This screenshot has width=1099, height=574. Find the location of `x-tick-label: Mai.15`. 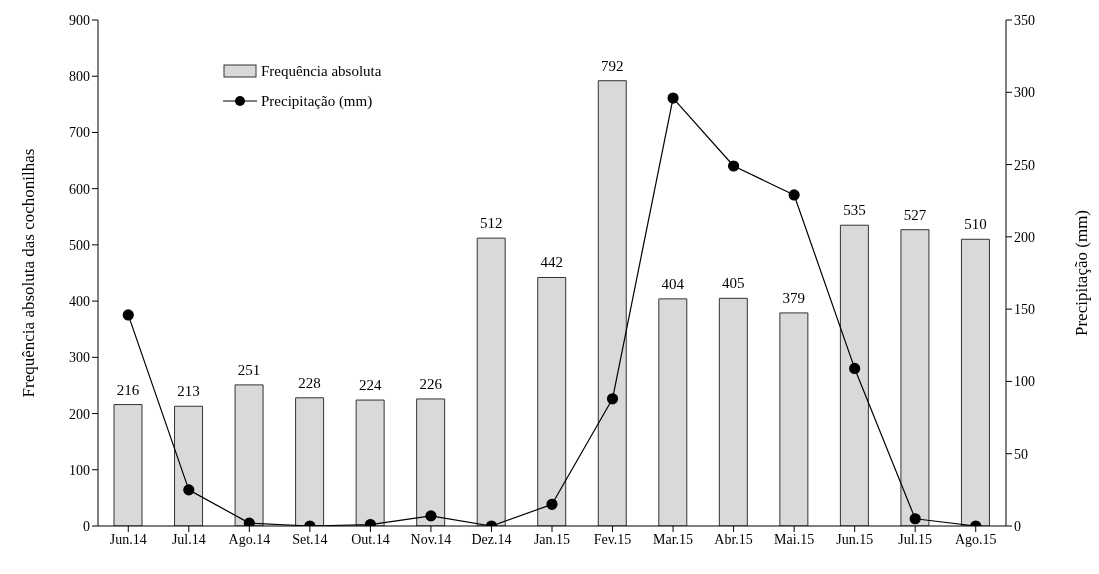

x-tick-label: Mai.15 is located at coordinates (794, 539).